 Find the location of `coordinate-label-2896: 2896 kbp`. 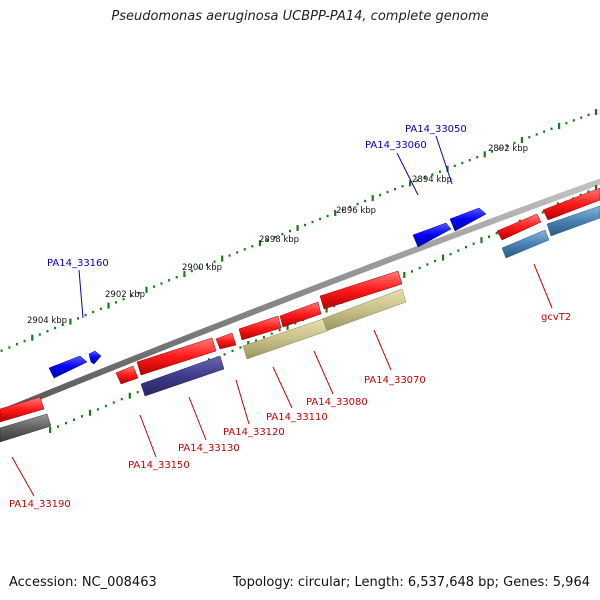

coordinate-label-2896: 2896 kbp is located at coordinates (356, 211).